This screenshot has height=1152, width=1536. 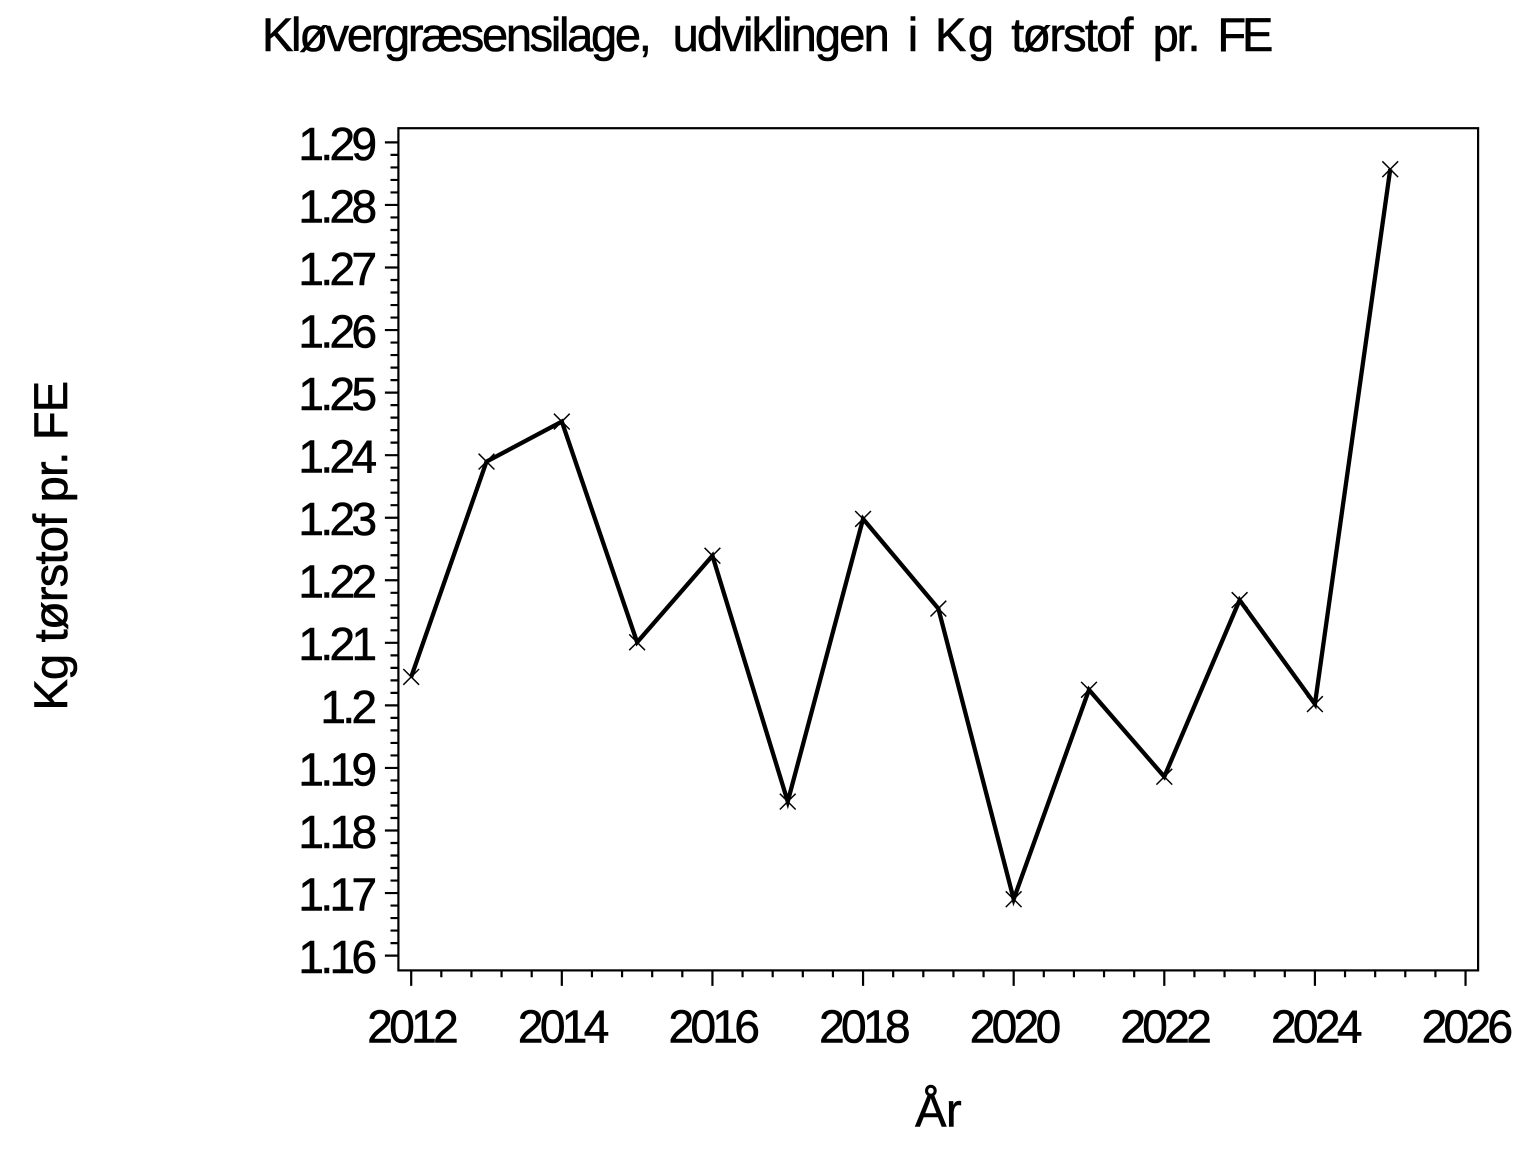 I want to click on svg-text: 1.27, so click(x=336, y=269).